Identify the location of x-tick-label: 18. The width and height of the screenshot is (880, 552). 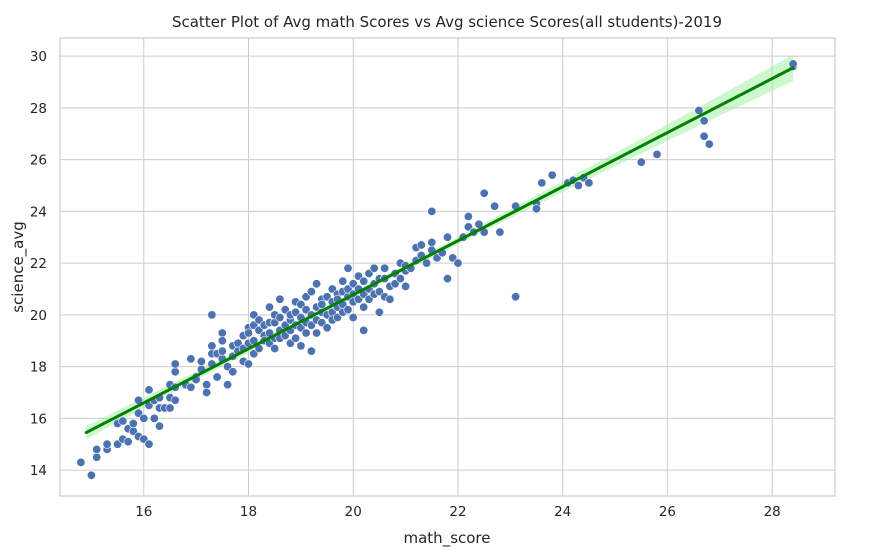
(248, 512).